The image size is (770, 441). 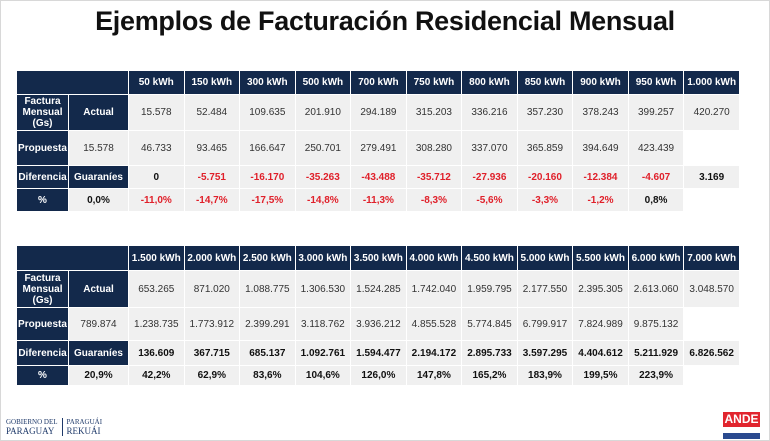 I want to click on value-cell: 1.773.912, so click(x=212, y=324).